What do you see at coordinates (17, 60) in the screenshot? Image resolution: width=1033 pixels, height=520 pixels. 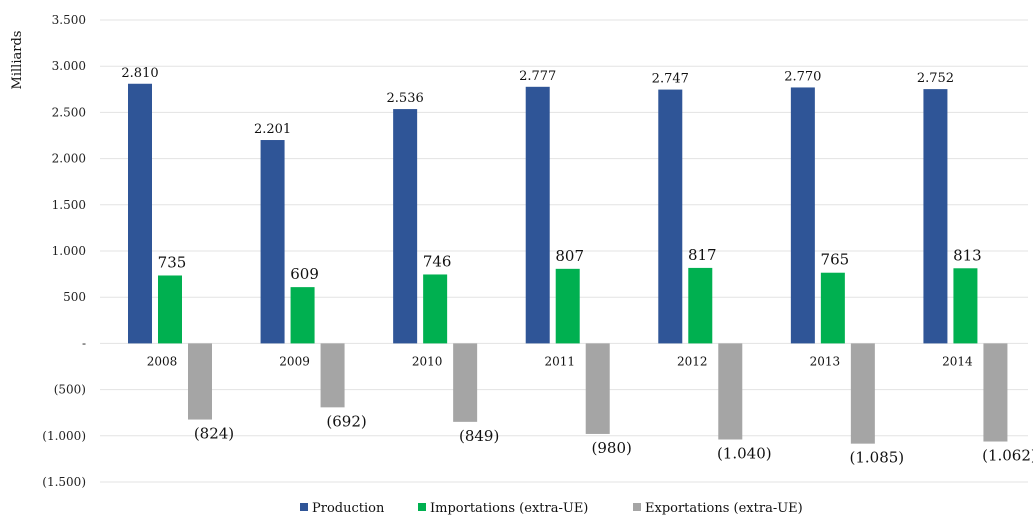 I see `y-axis-title: Milliards` at bounding box center [17, 60].